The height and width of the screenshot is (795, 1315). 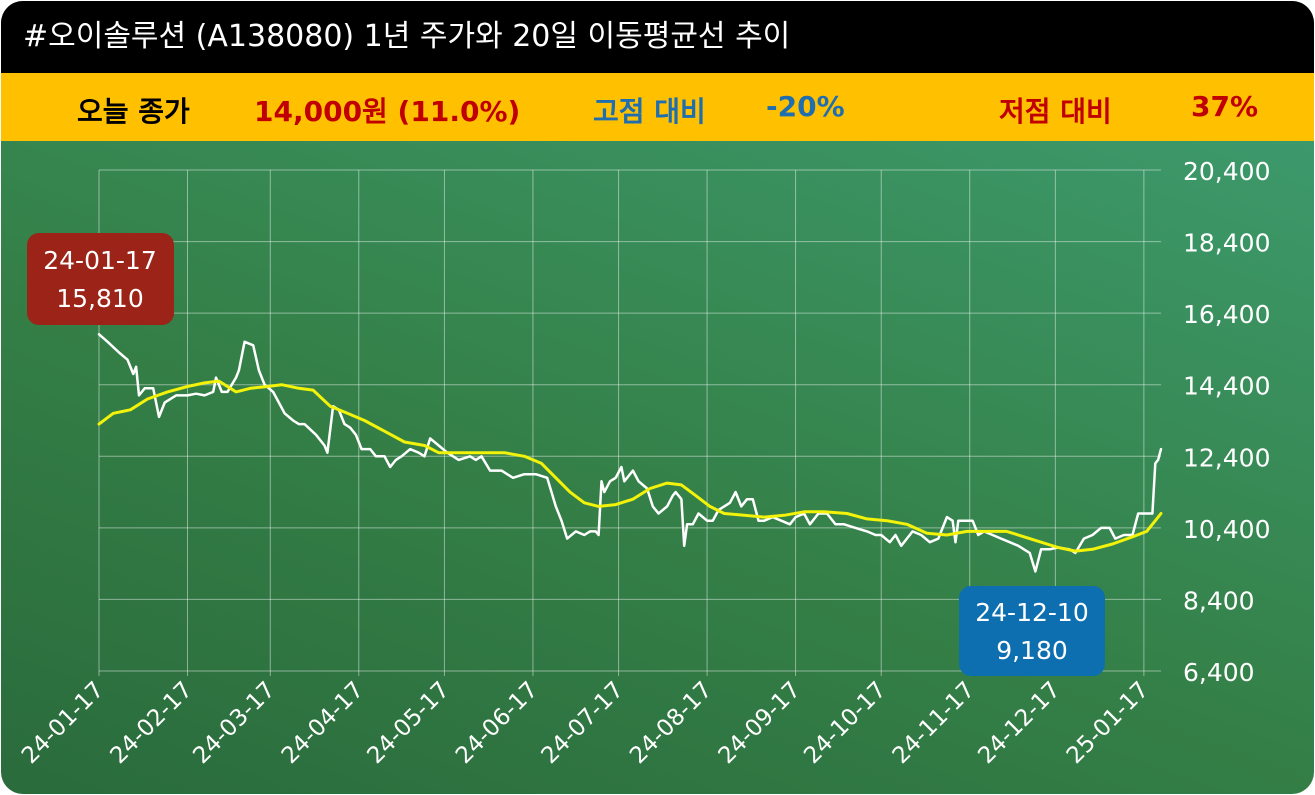 I want to click on high-annotation: 24-01-17 15,810, so click(x=100, y=279).